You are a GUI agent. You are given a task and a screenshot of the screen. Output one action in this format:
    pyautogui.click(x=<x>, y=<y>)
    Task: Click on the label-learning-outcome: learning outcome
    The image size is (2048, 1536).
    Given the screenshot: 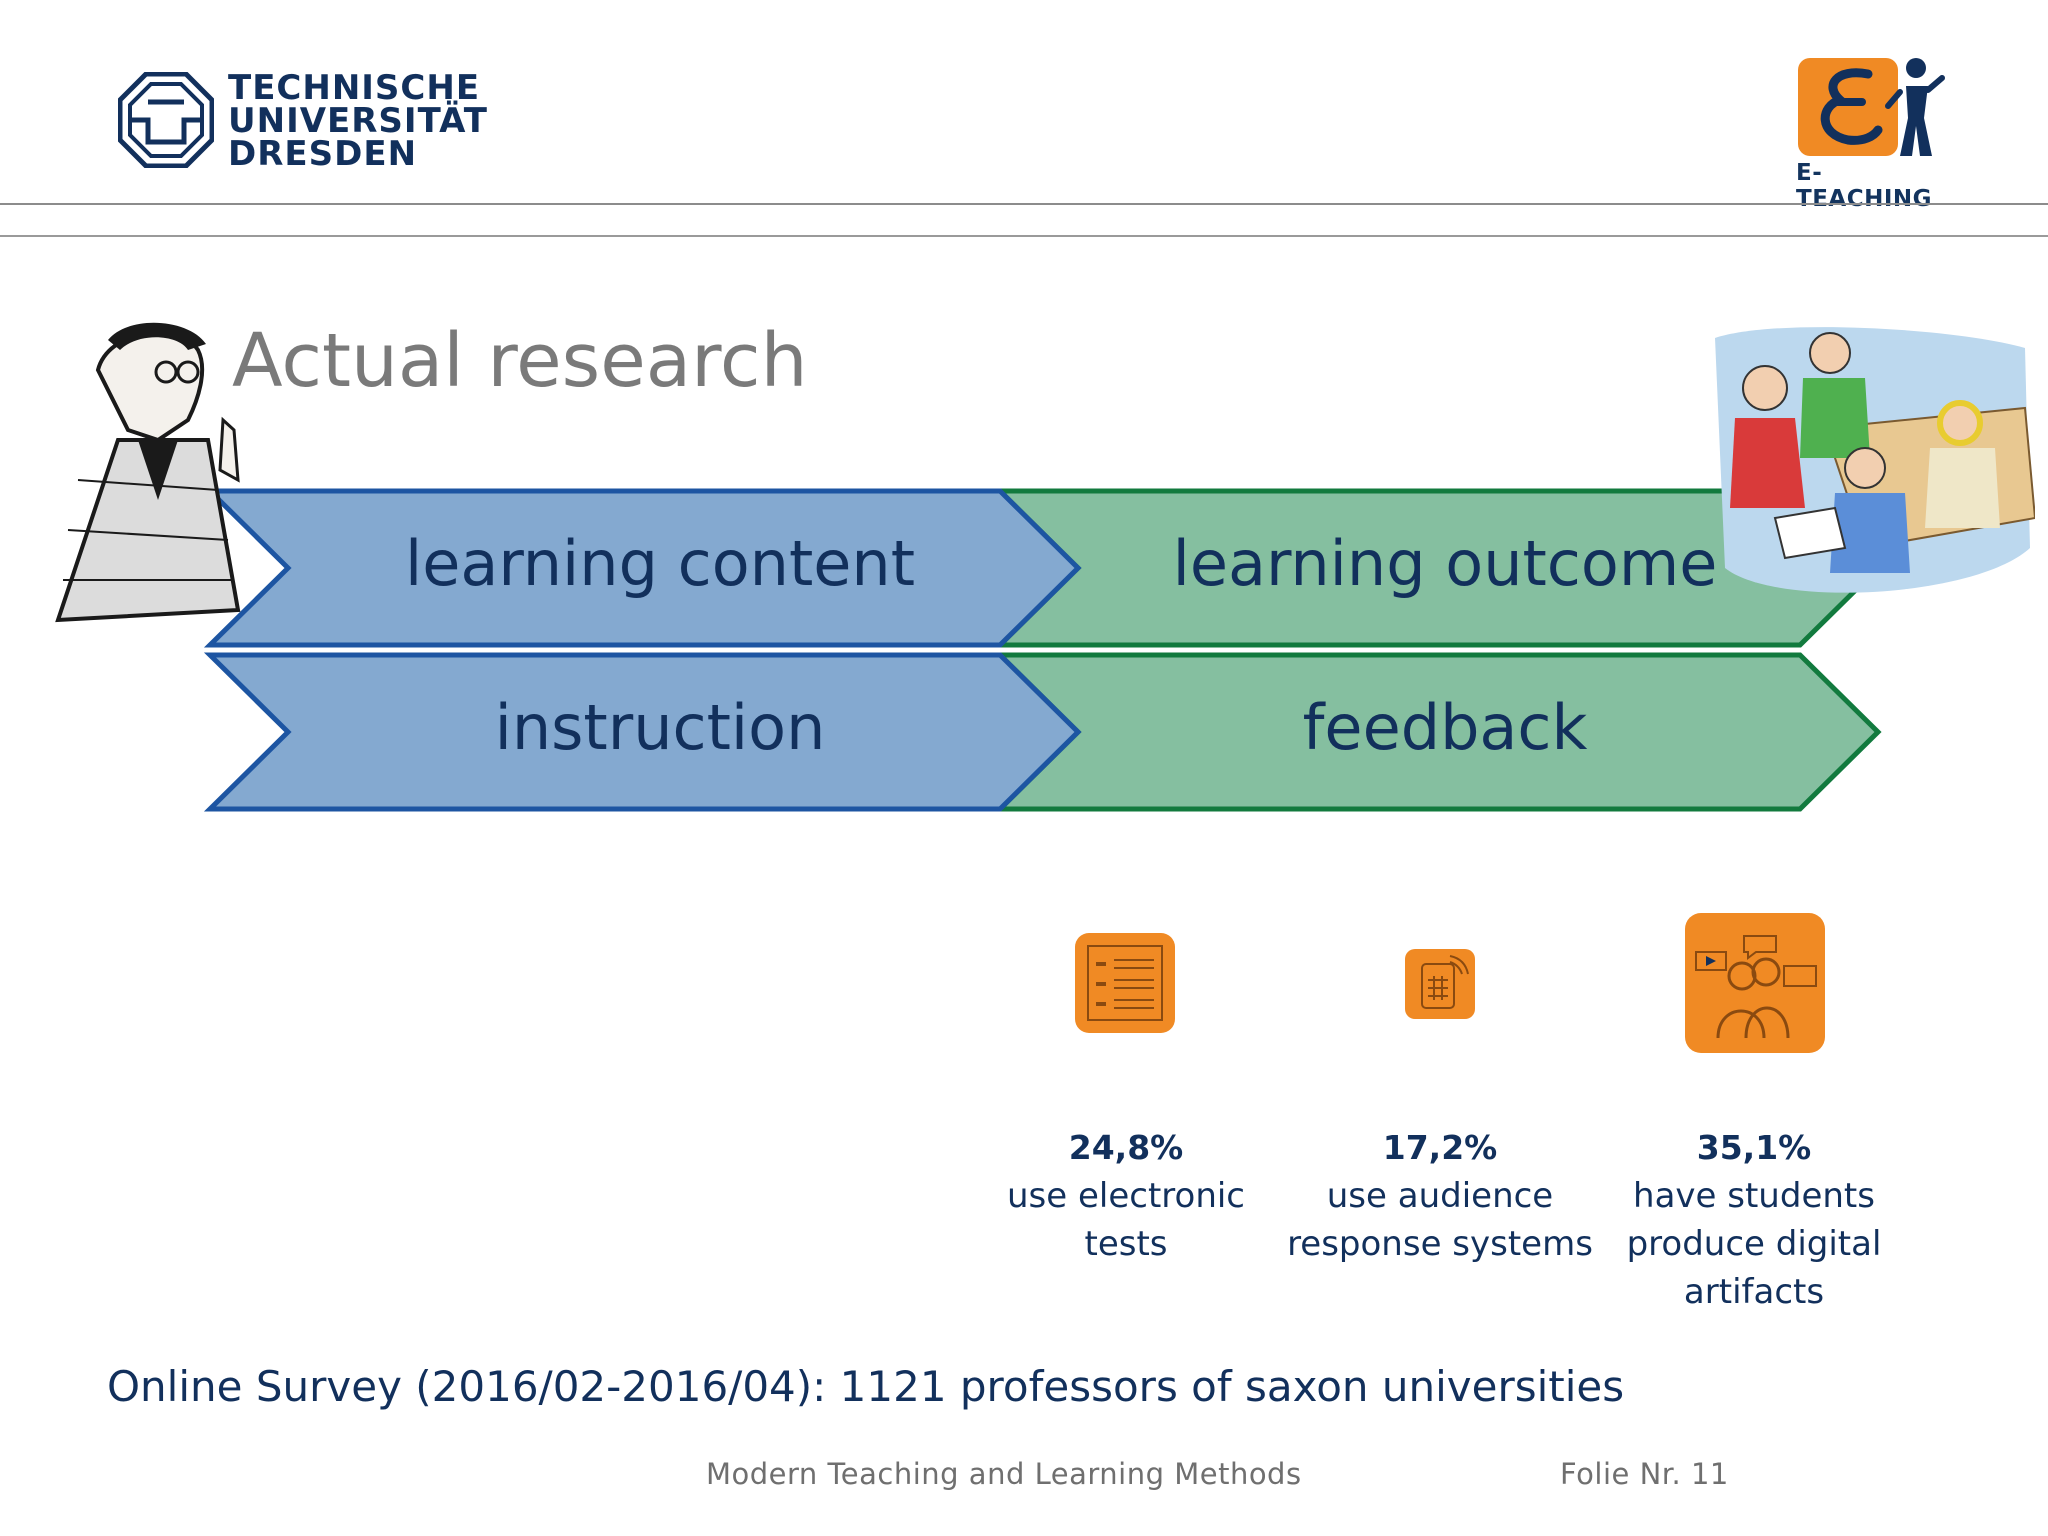 What is the action you would take?
    pyautogui.click(x=1445, y=563)
    